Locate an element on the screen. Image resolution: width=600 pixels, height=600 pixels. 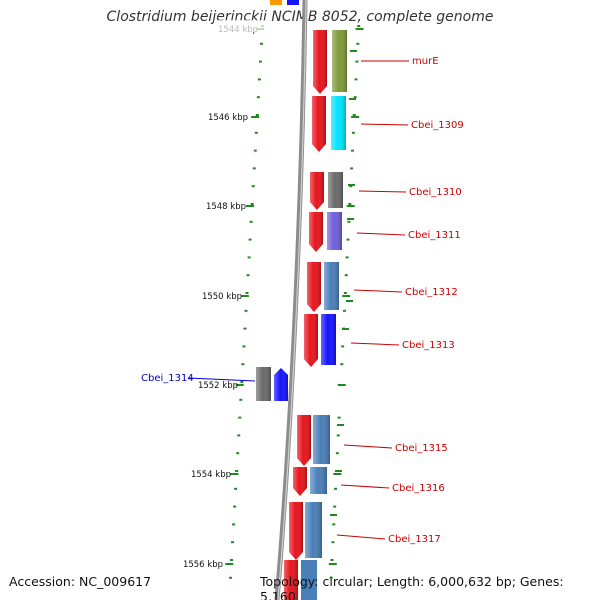
backbone-highlight is located at coordinates (292, 300).